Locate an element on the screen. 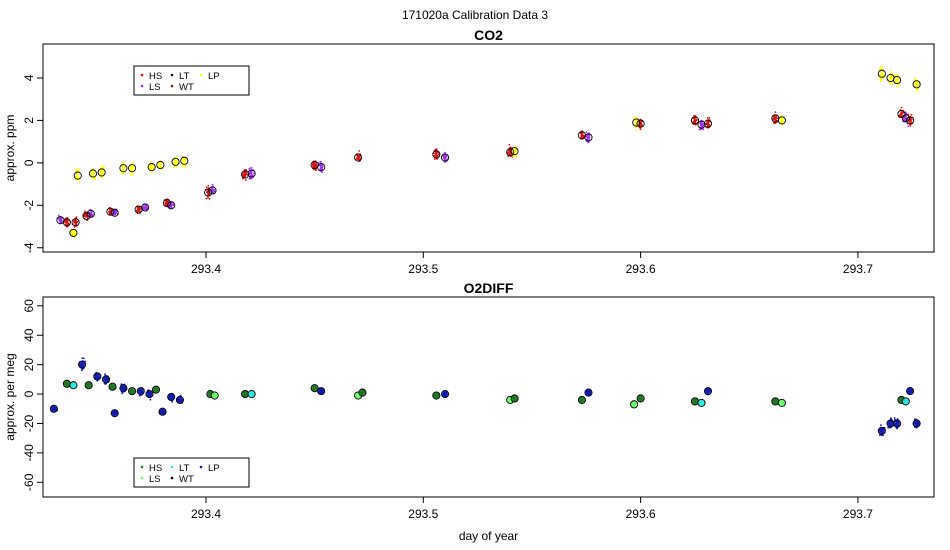  y-tick-label: 2 is located at coordinates (29, 120).